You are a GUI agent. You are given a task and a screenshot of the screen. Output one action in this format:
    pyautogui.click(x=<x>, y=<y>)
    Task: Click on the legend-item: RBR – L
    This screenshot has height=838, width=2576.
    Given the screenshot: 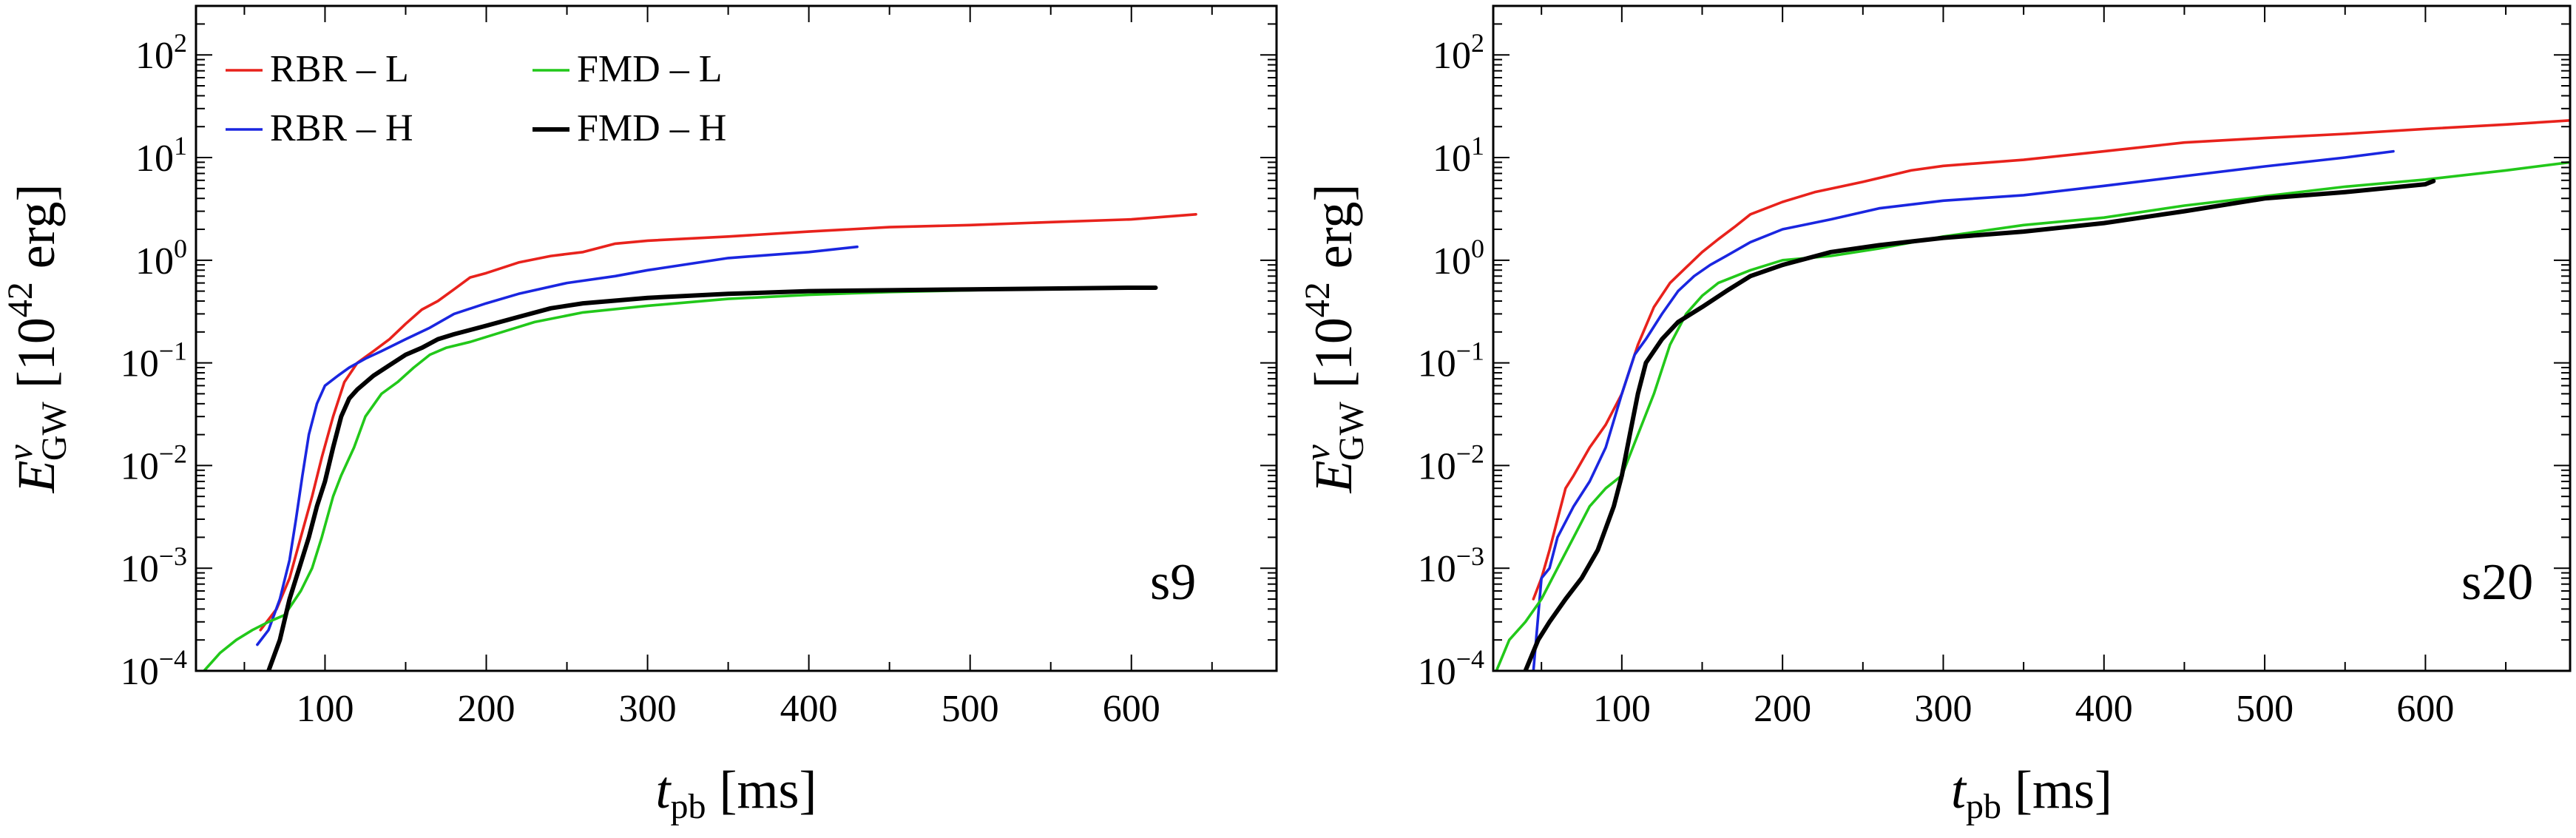 What is the action you would take?
    pyautogui.click(x=317, y=69)
    